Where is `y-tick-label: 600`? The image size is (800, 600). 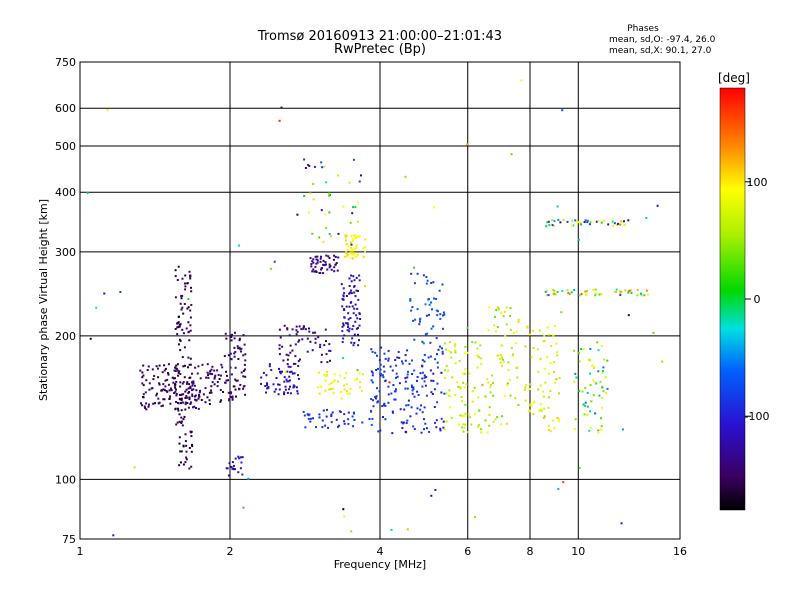 y-tick-label: 600 is located at coordinates (65, 108).